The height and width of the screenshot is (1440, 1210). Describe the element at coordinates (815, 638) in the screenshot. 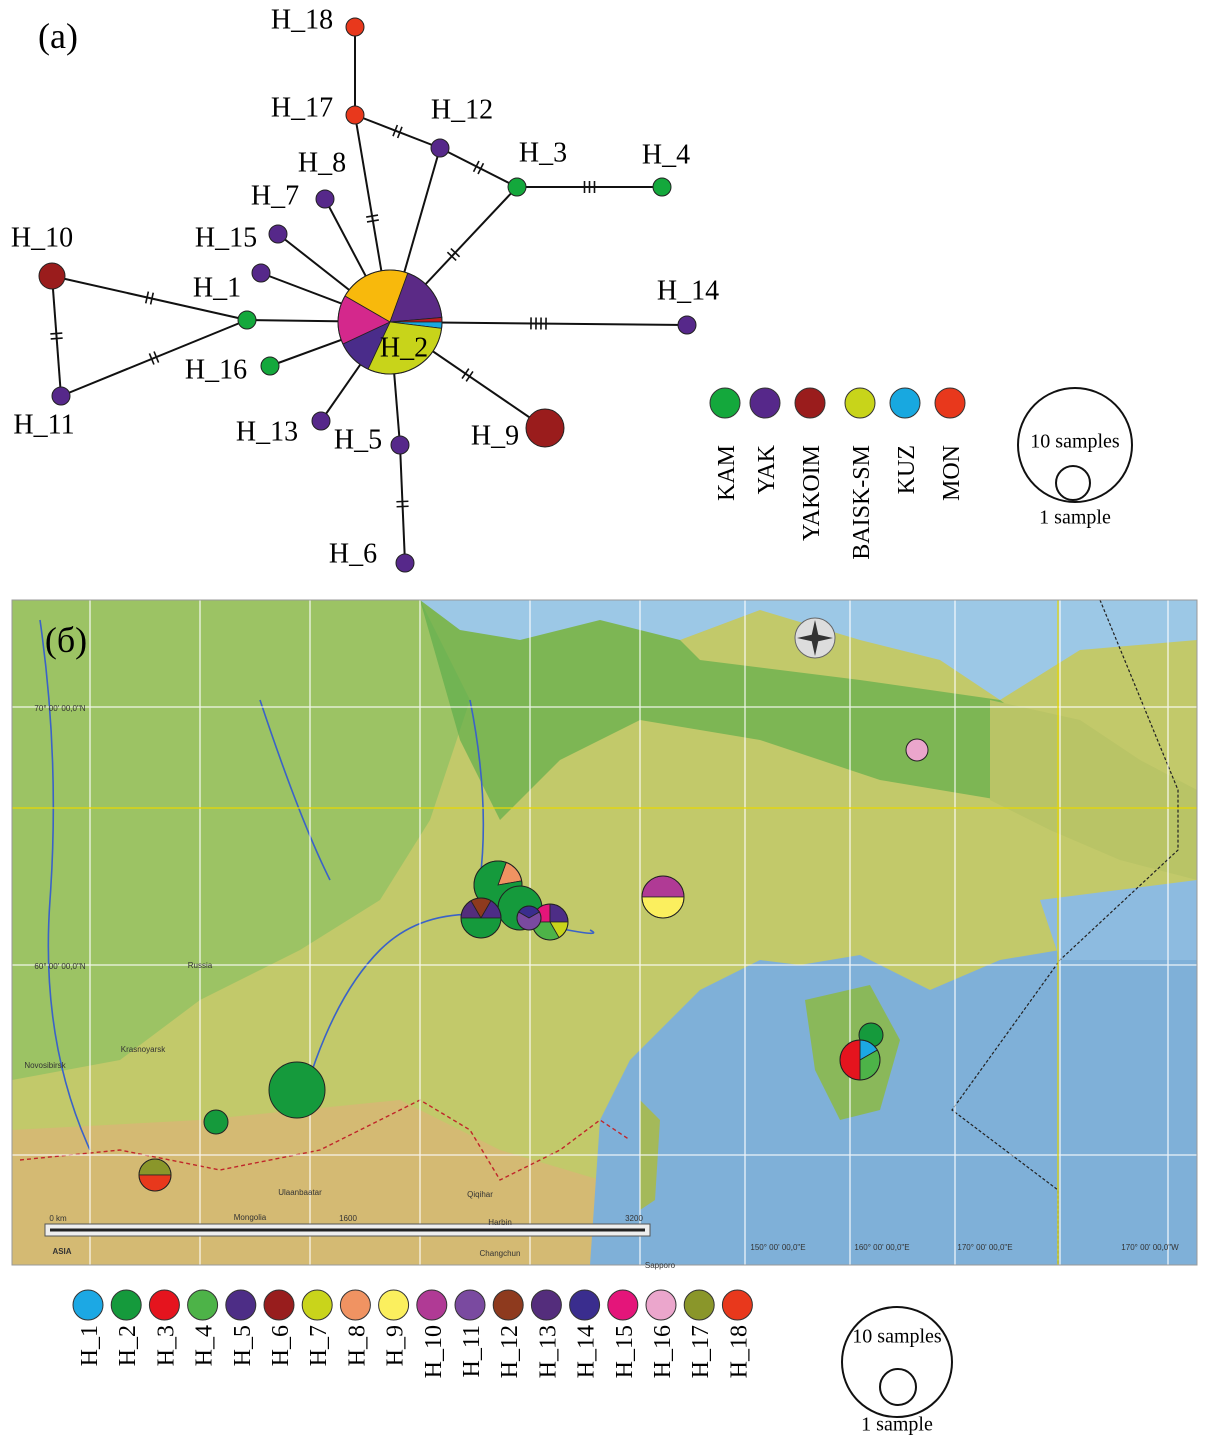

I see `compass-needle` at that location.